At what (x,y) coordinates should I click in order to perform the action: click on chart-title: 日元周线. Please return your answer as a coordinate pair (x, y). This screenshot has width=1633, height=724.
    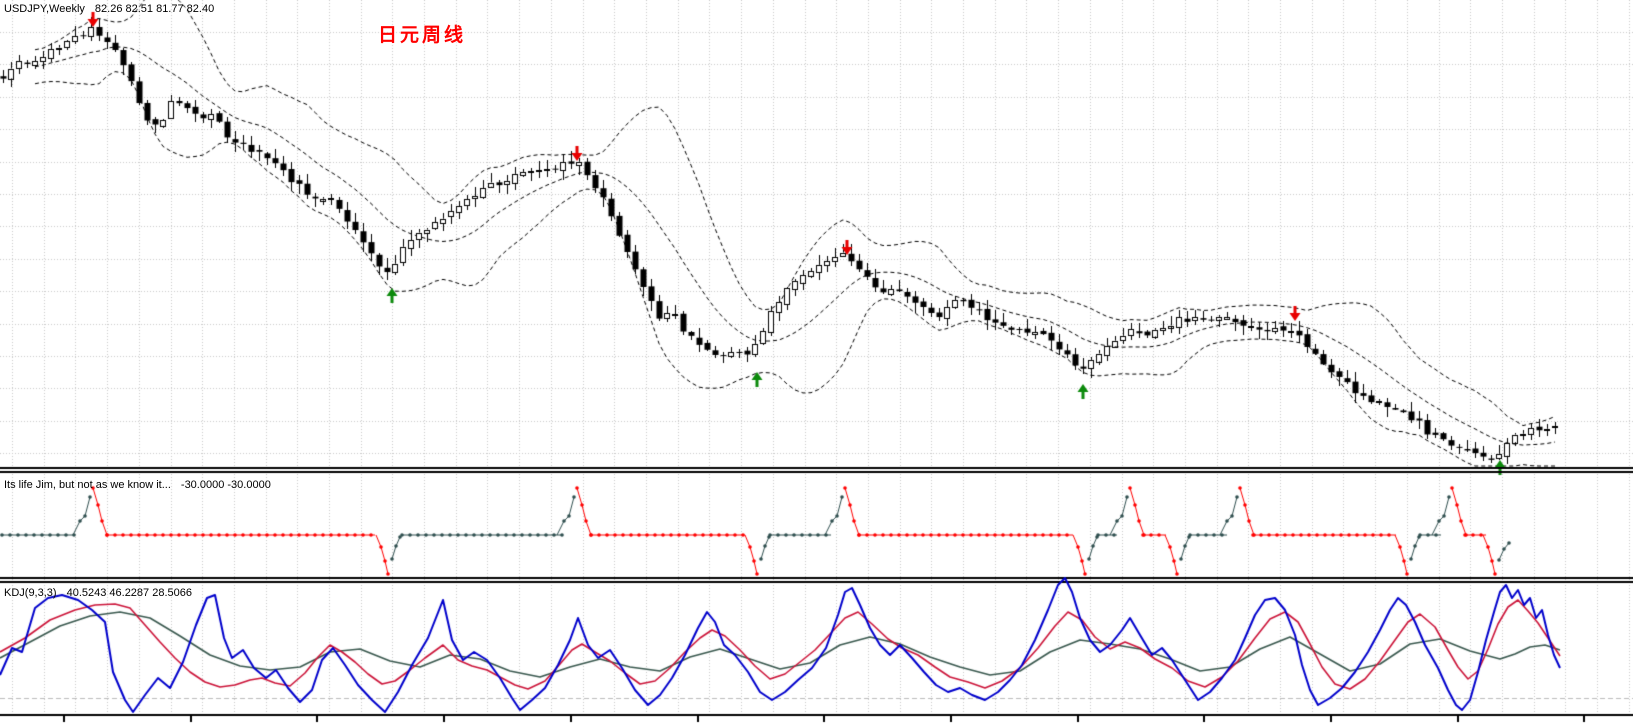
    Looking at the image, I should click on (422, 35).